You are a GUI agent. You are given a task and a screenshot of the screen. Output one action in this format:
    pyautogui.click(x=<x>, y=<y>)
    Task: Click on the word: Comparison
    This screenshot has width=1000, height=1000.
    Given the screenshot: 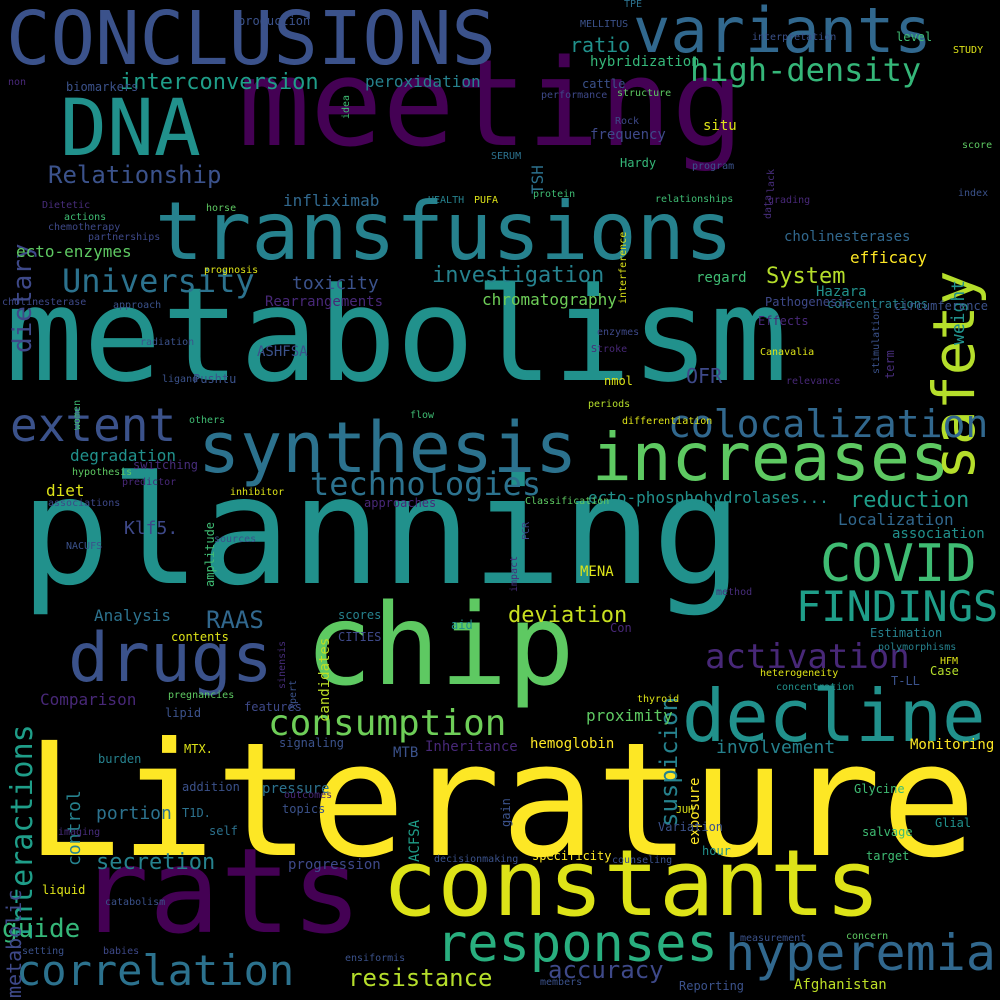 What is the action you would take?
    pyautogui.click(x=88, y=699)
    